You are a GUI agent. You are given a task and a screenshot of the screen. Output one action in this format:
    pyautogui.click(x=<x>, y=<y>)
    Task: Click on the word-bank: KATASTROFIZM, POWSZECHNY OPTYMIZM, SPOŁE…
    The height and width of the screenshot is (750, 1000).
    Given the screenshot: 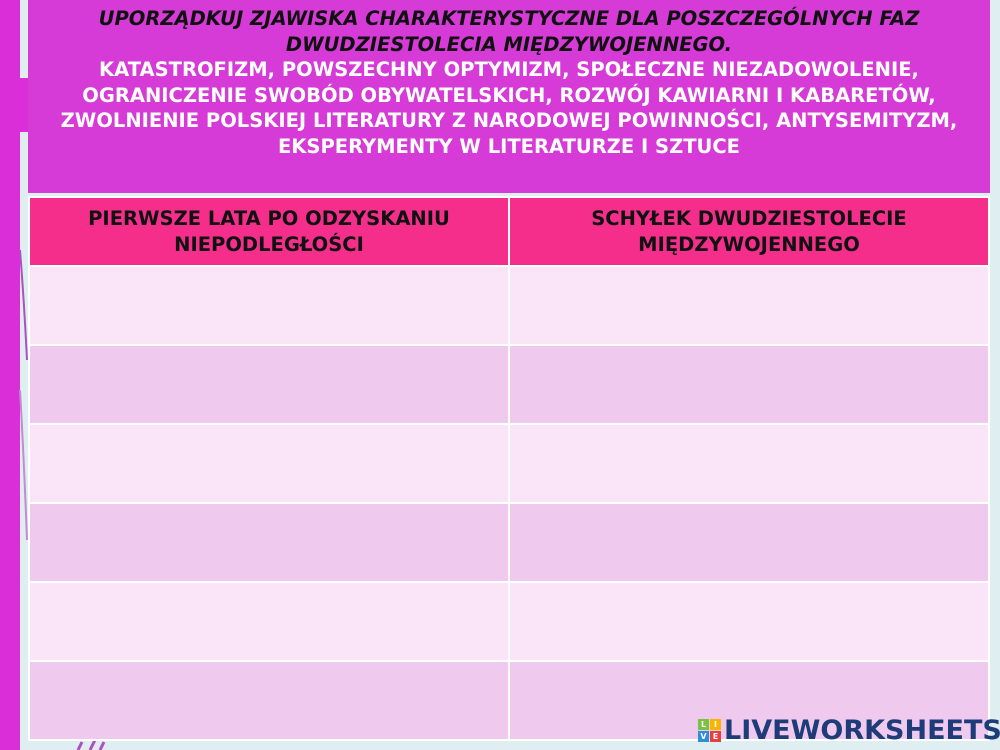 What is the action you would take?
    pyautogui.click(x=509, y=108)
    